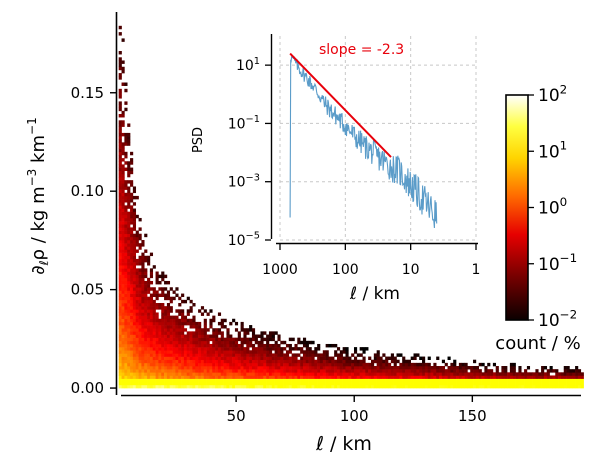 The width and height of the screenshot is (595, 458). I want to click on main-x-tick-label: 50, so click(236, 416).